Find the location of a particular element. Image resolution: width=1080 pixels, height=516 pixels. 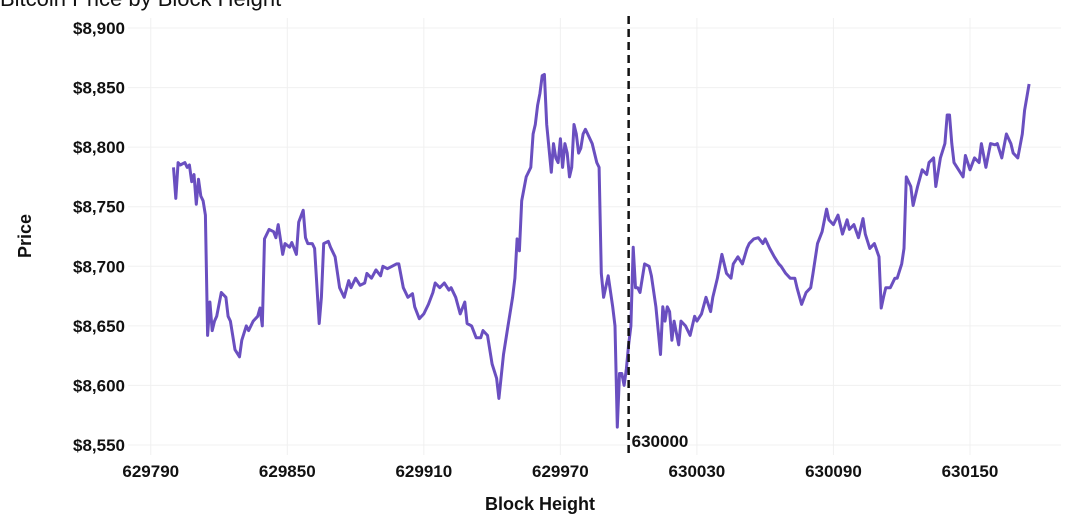

x-tick-label: 630090 is located at coordinates (833, 471).